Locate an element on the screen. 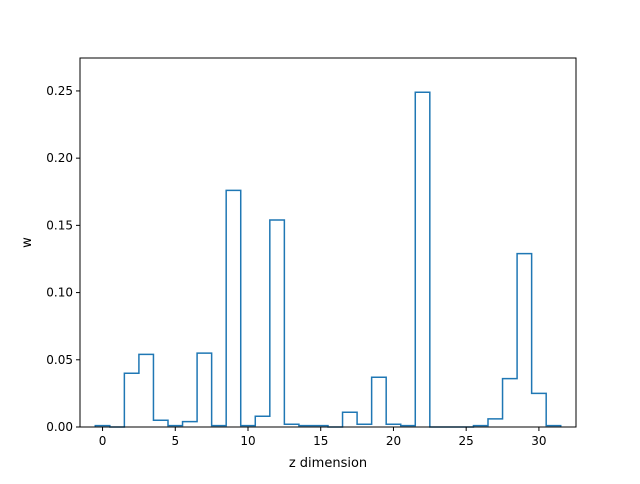  y-tick-label: 0.00 is located at coordinates (59, 427).